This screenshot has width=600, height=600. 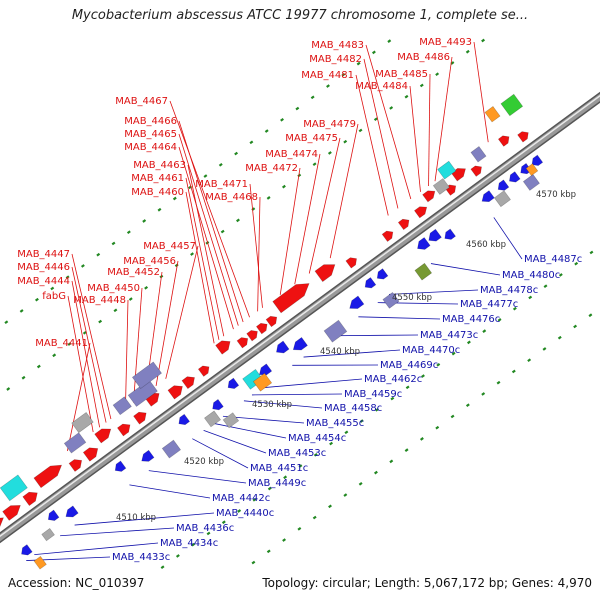 What do you see at coordinates (409, 365) in the screenshot?
I see `reverse-label-14: MAB_4469c` at bounding box center [409, 365].